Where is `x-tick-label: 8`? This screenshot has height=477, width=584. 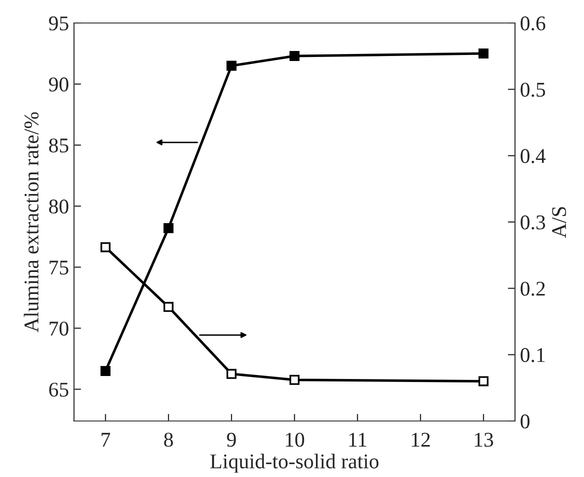
x-tick-label: 8 is located at coordinates (168, 439).